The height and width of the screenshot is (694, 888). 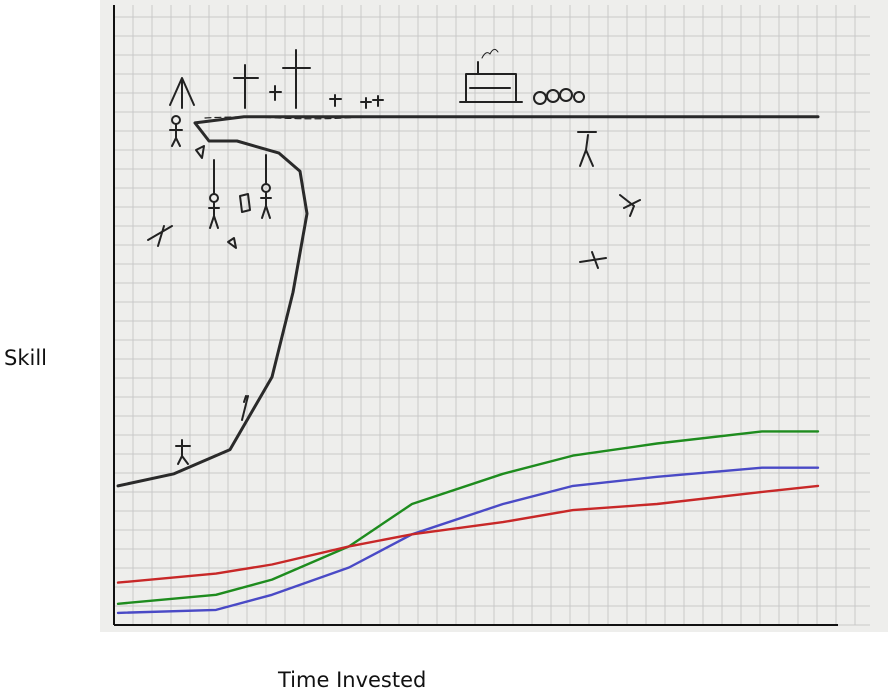 I want to click on gallows-icon, so click(x=182, y=93).